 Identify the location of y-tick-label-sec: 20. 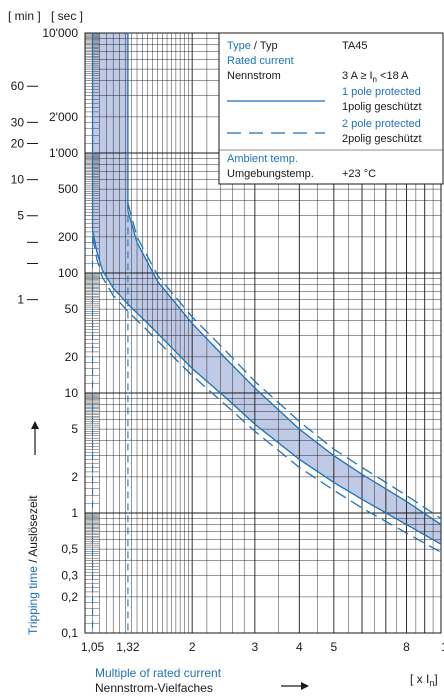
(72, 357).